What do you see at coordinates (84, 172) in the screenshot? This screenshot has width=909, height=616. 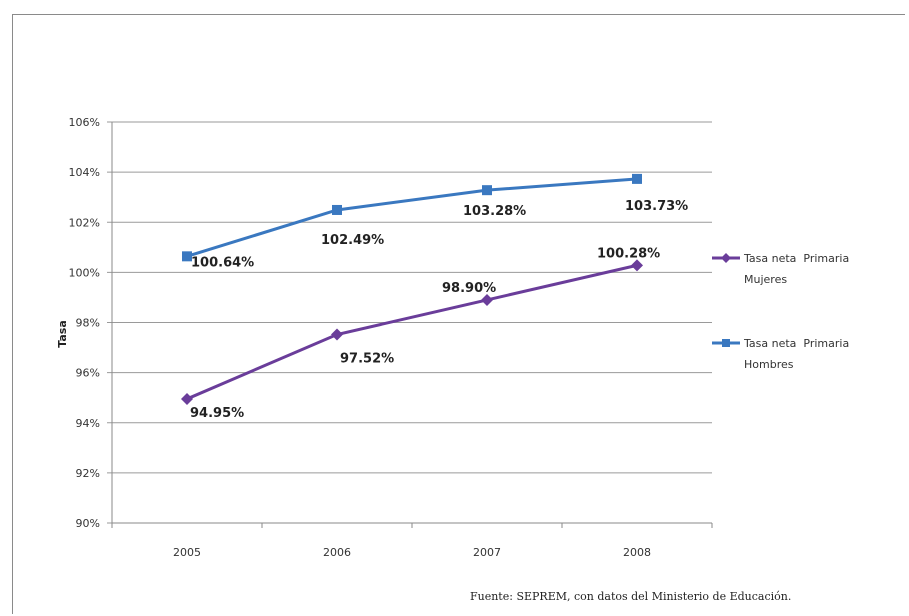 I see `y-tick-label: 104%` at bounding box center [84, 172].